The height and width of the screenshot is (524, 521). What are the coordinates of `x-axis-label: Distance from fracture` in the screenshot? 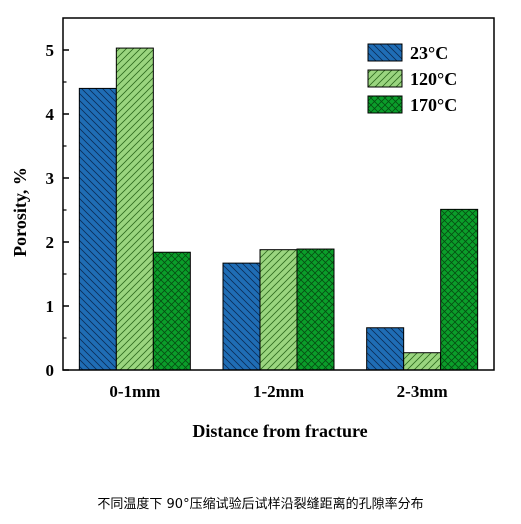 It's located at (279, 431).